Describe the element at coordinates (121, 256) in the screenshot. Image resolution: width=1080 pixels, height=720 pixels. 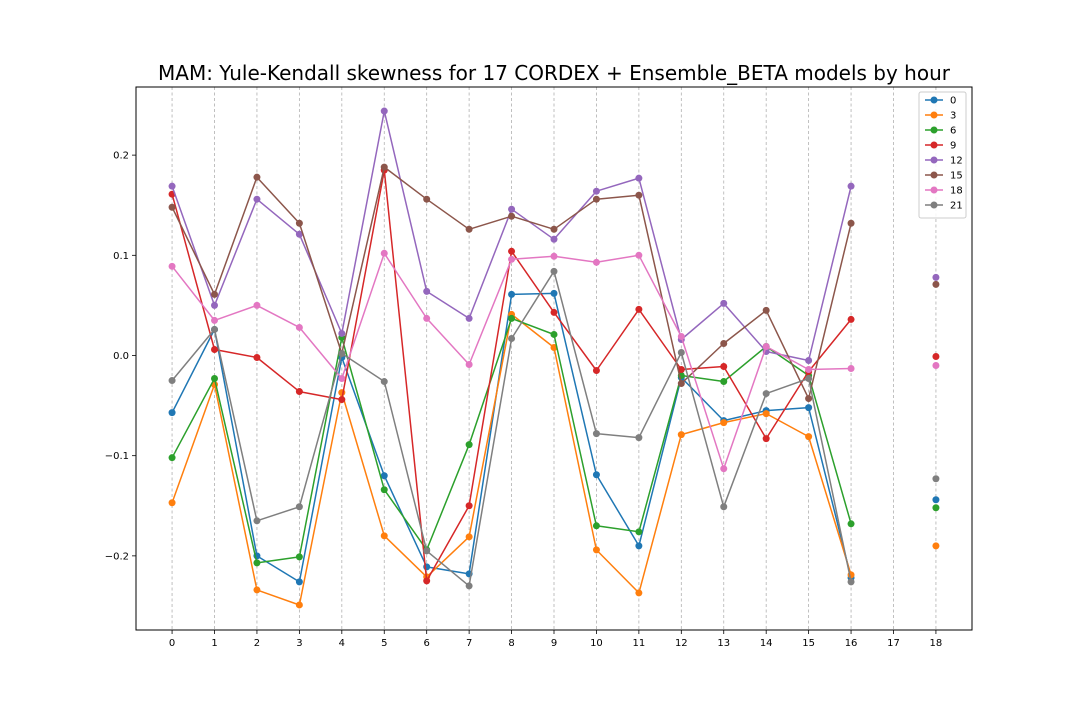
I see `y-tick-label: 0.1` at that location.